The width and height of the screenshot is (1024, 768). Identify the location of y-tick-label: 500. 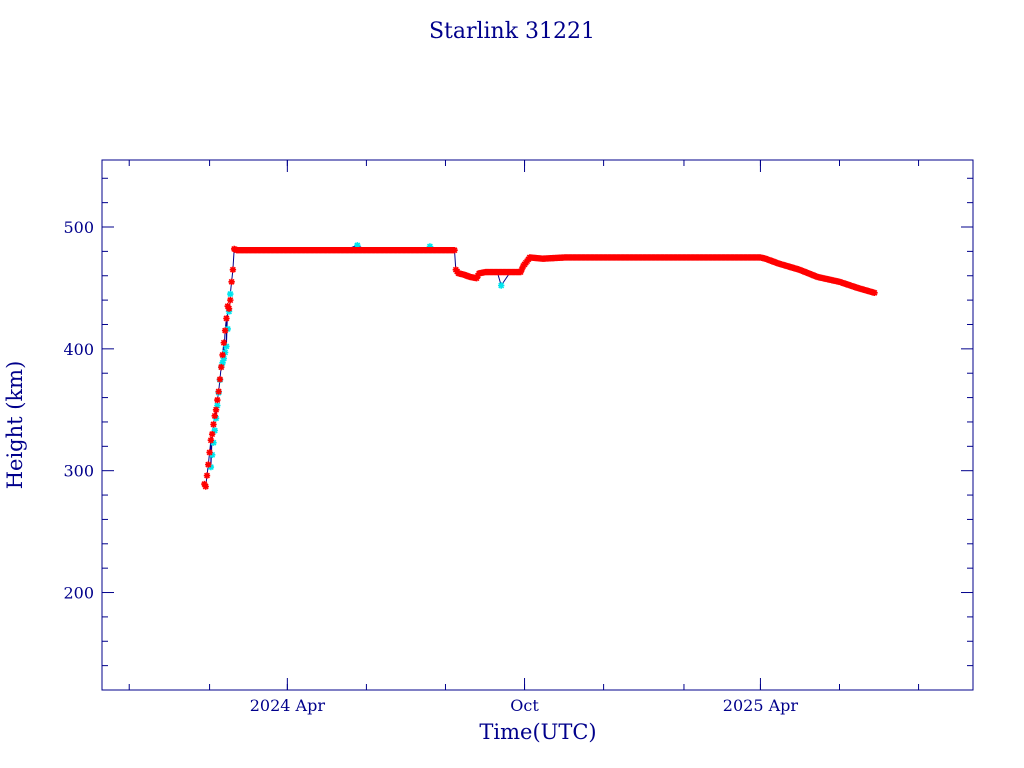
(78, 227).